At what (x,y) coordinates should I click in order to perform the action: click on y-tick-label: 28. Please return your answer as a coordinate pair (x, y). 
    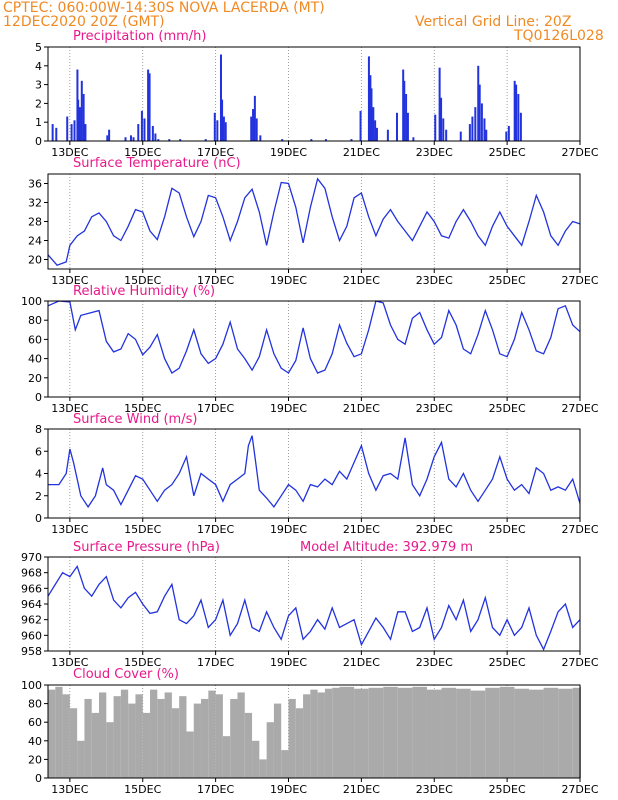
    Looking at the image, I should click on (35, 222).